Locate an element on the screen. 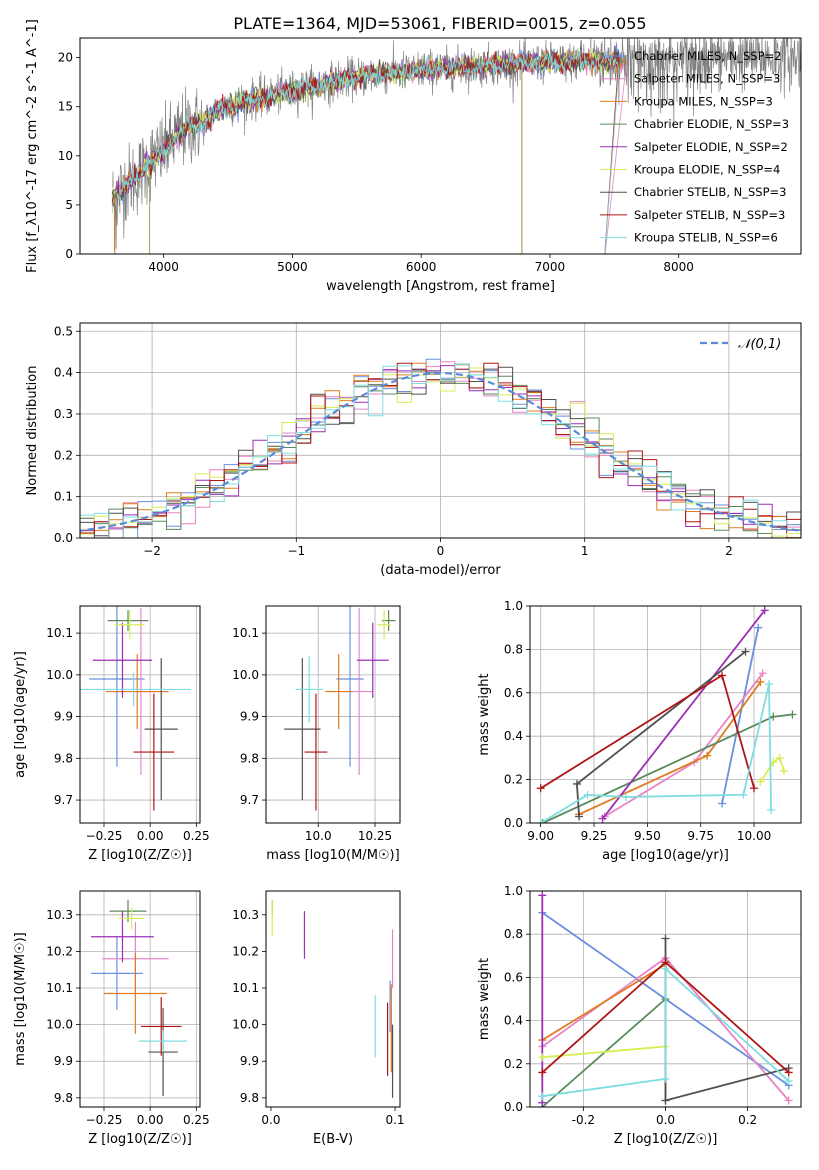 The image size is (819, 1170). y-axis-label: mass [log10(M/M☉)] is located at coordinates (20, 998).